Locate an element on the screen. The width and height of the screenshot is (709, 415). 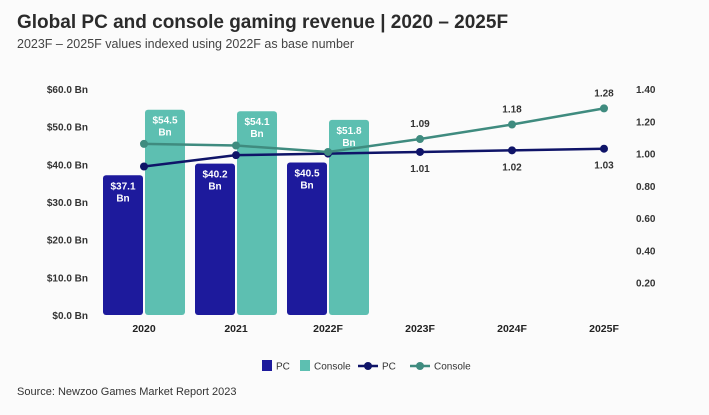
left-axis-tick: $10.0 Bn is located at coordinates (67, 278).